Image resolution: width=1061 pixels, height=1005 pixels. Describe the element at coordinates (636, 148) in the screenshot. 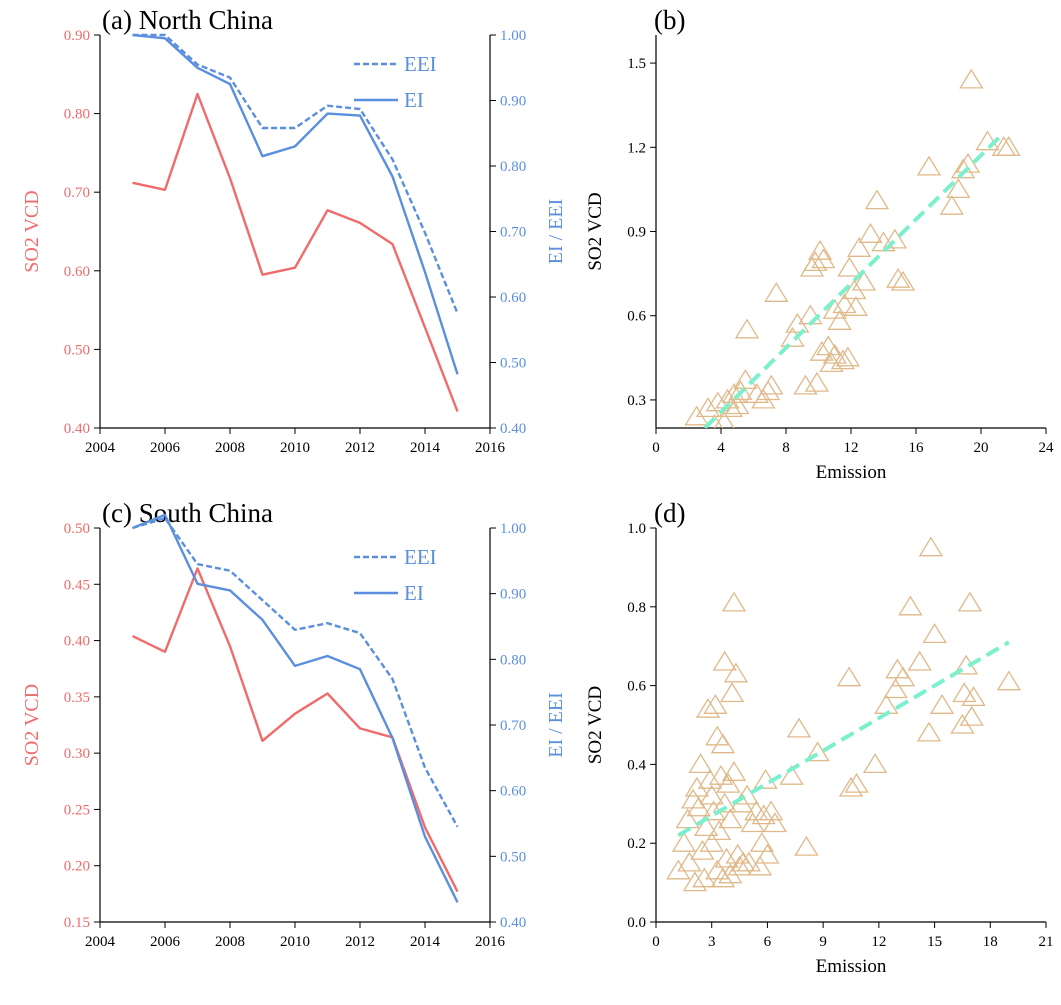

I see `y-tick-label: 1.2` at that location.